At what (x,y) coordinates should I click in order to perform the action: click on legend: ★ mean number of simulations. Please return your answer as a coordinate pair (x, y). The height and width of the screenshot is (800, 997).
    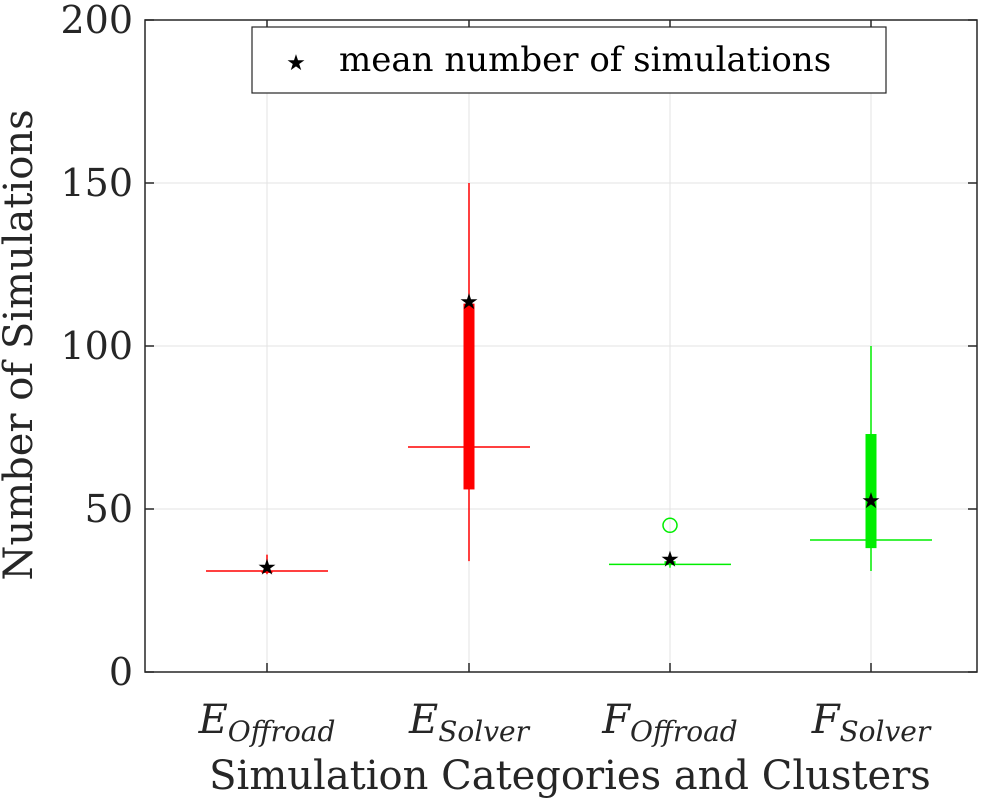
    Looking at the image, I should click on (569, 60).